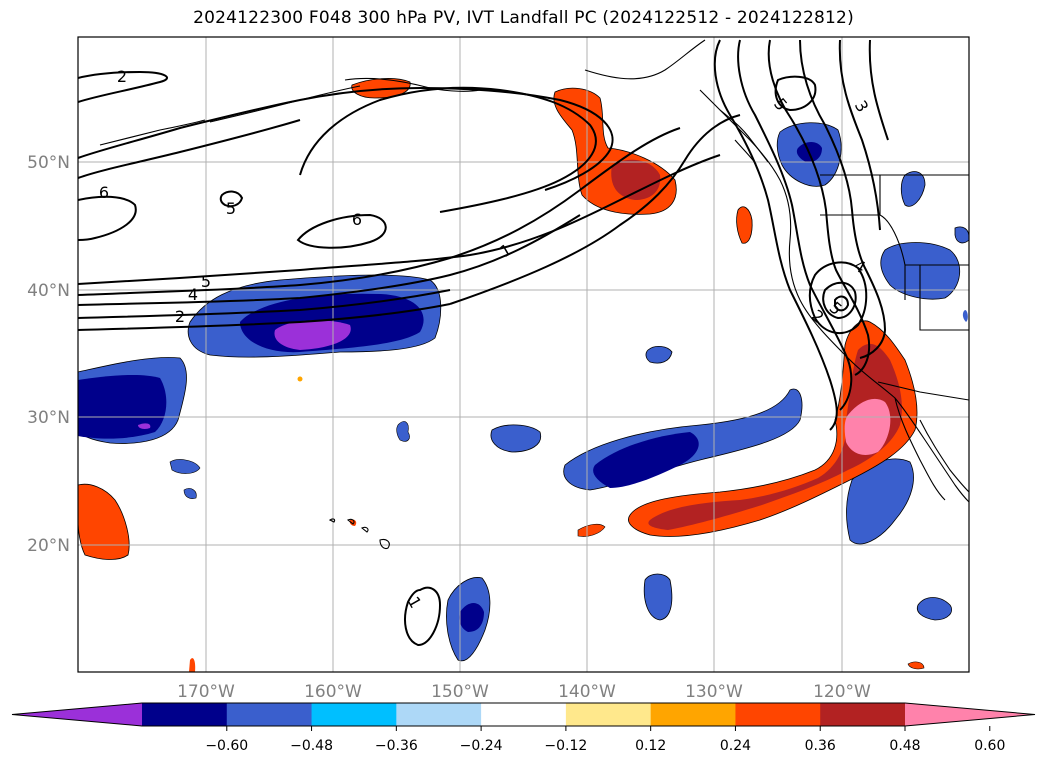 The width and height of the screenshot is (1047, 765). I want to click on colorbar-extend-high, so click(970, 714).